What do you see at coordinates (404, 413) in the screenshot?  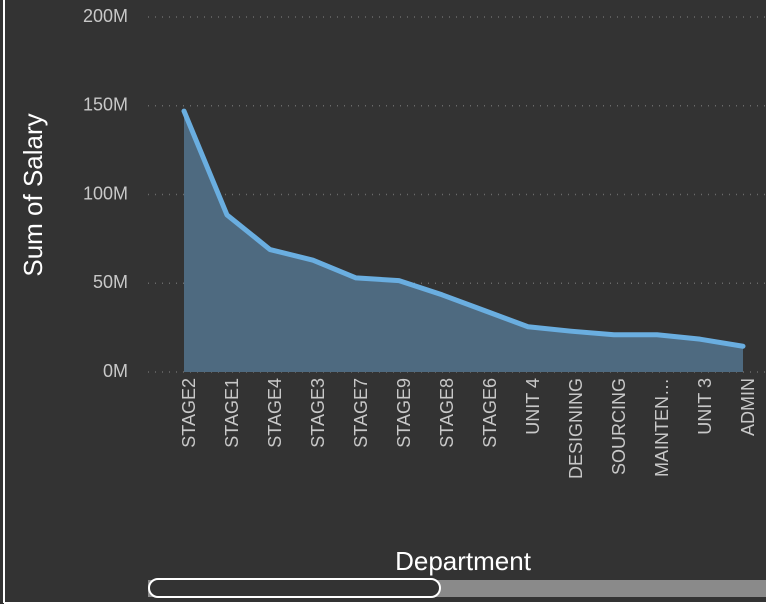 I see `x-tick-label: STAGE9` at bounding box center [404, 413].